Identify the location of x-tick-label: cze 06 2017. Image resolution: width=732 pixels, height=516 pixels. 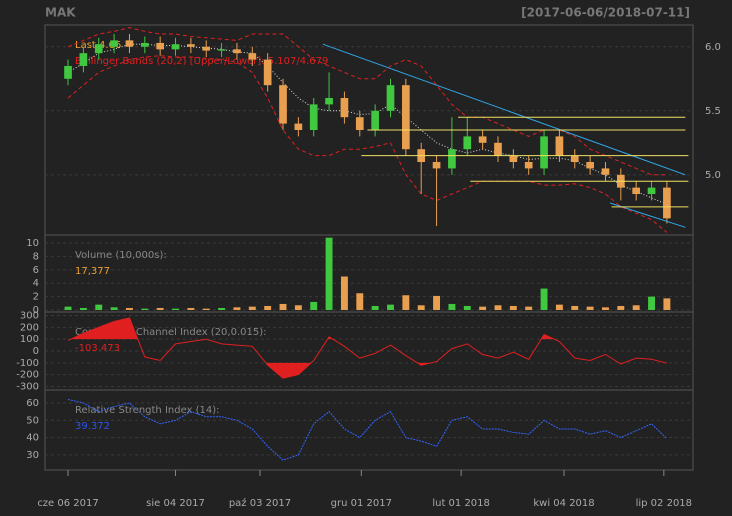
(67, 503).